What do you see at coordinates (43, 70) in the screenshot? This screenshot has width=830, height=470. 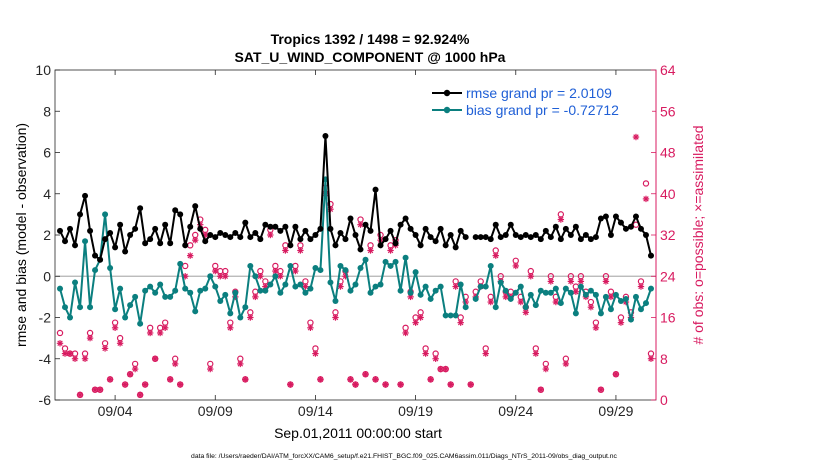 I see `y-left-tick-label: 10` at bounding box center [43, 70].